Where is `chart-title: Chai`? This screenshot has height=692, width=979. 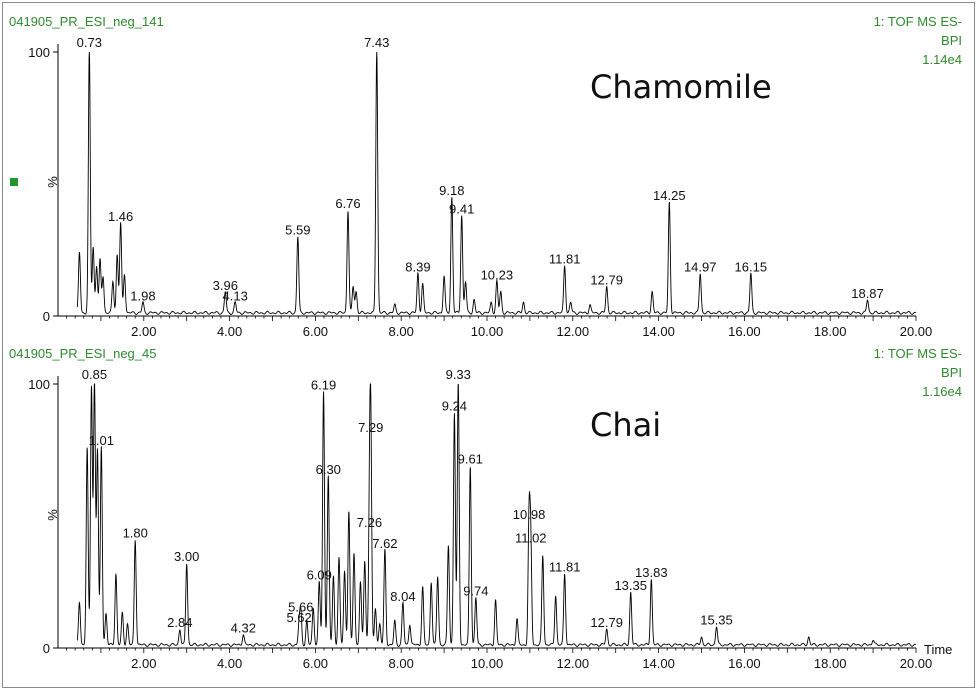
chart-title: Chai is located at coordinates (625, 425).